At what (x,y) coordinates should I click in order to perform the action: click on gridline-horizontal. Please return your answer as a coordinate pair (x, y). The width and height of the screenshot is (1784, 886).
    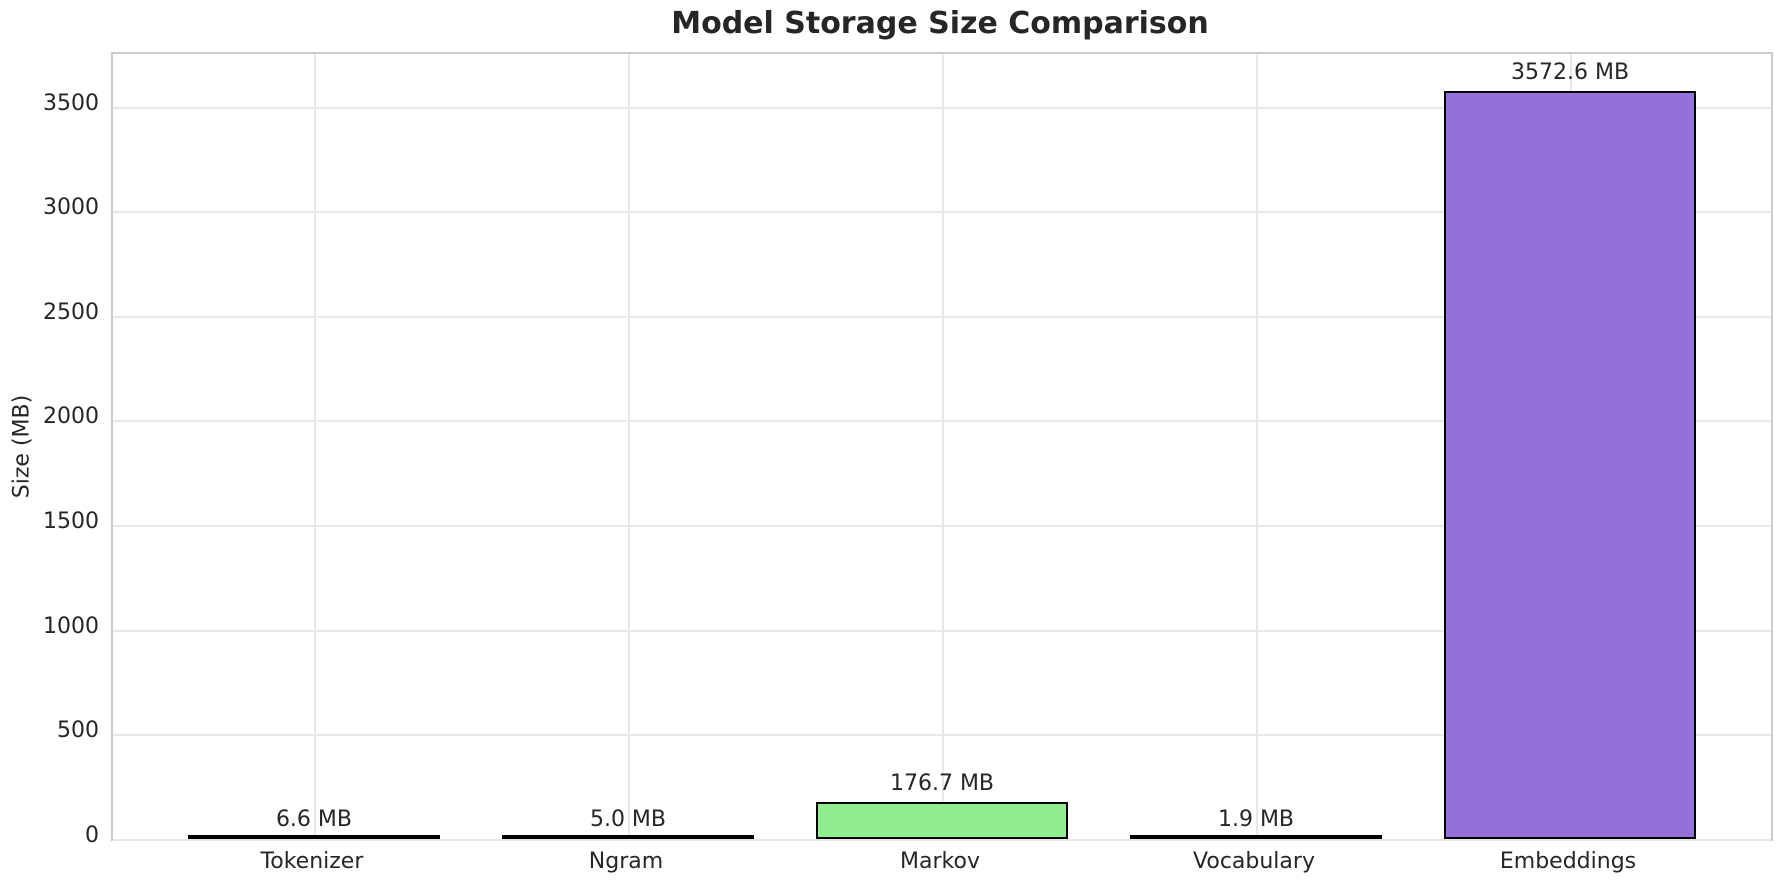
    Looking at the image, I should click on (942, 840).